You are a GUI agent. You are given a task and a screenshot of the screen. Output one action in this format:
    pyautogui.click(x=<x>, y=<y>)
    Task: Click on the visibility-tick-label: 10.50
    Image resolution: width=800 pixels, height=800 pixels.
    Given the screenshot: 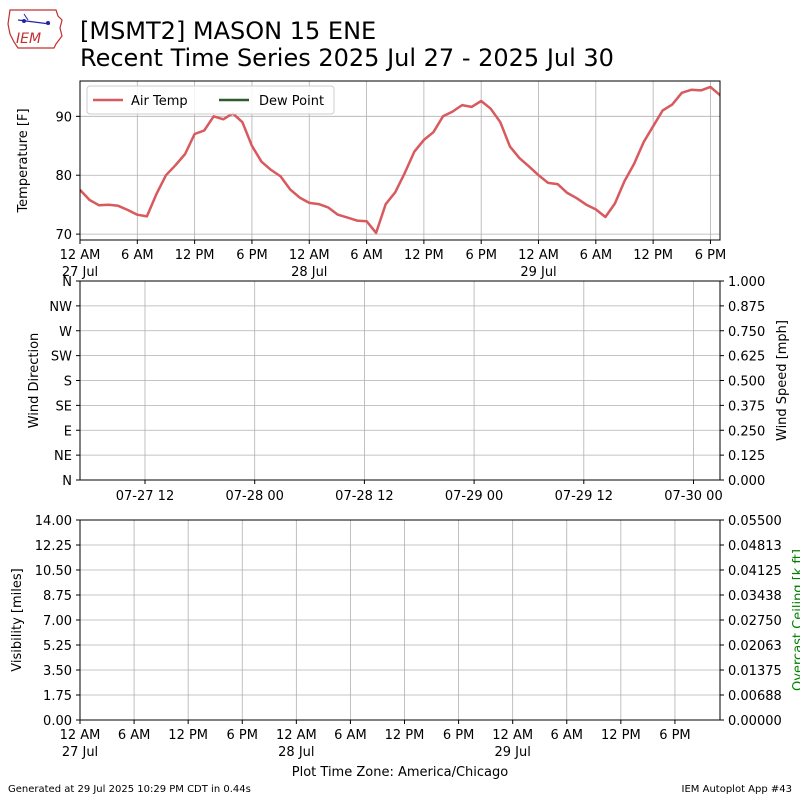 What is the action you would take?
    pyautogui.click(x=53, y=571)
    